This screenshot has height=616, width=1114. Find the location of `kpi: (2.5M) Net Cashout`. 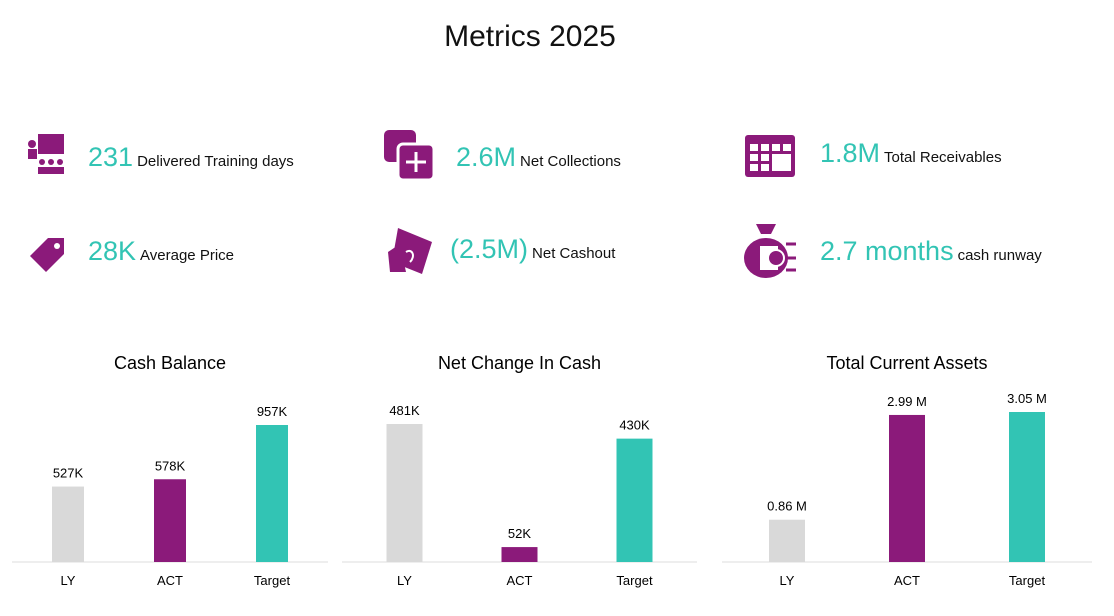

kpi: (2.5M) Net Cashout is located at coordinates (532, 249).